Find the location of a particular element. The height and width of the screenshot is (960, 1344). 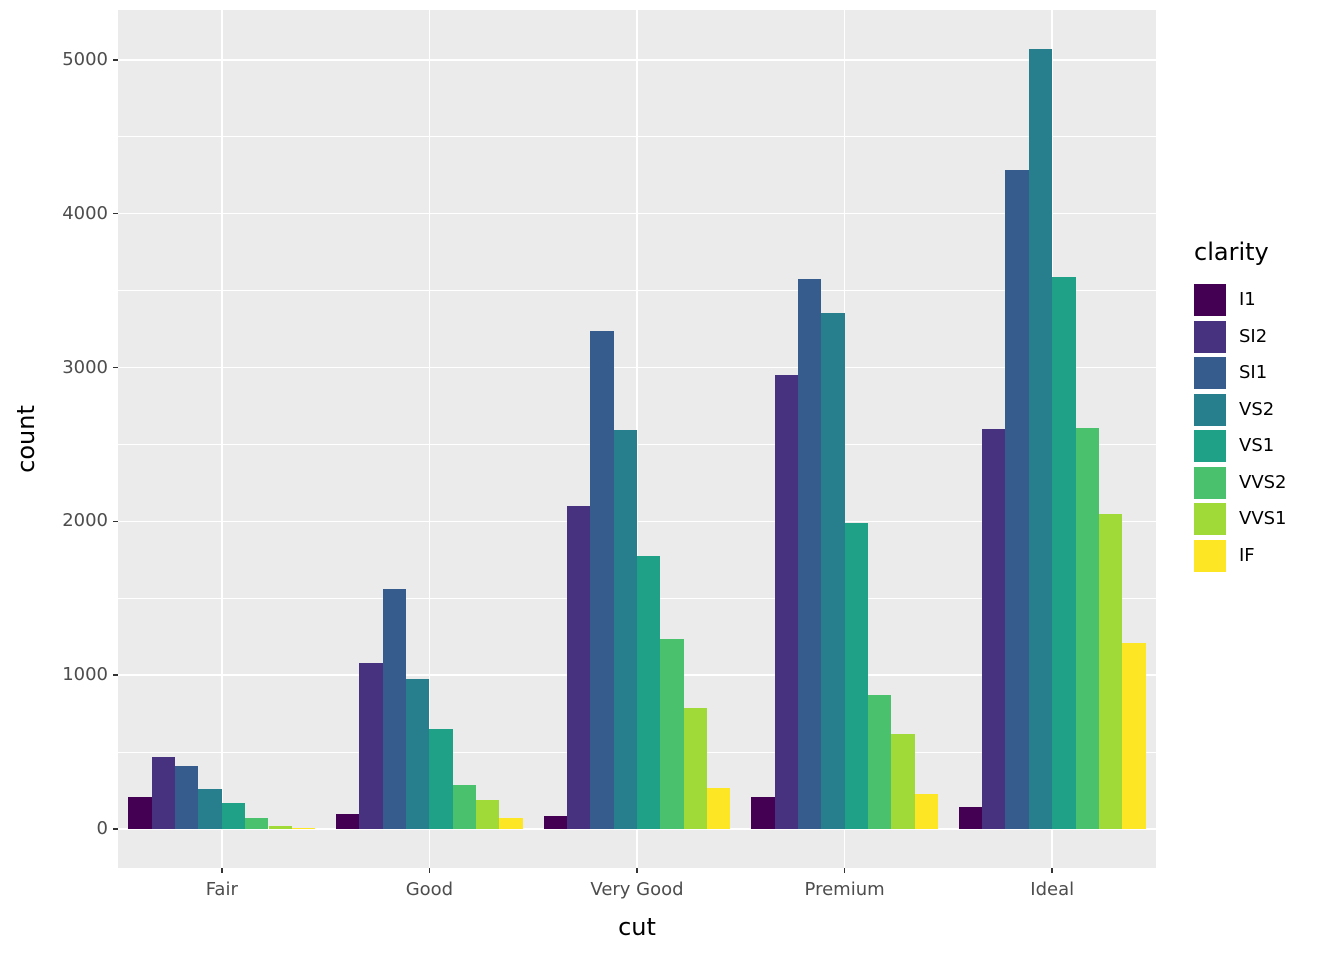

legend-item-label: I1 is located at coordinates (1247, 300).